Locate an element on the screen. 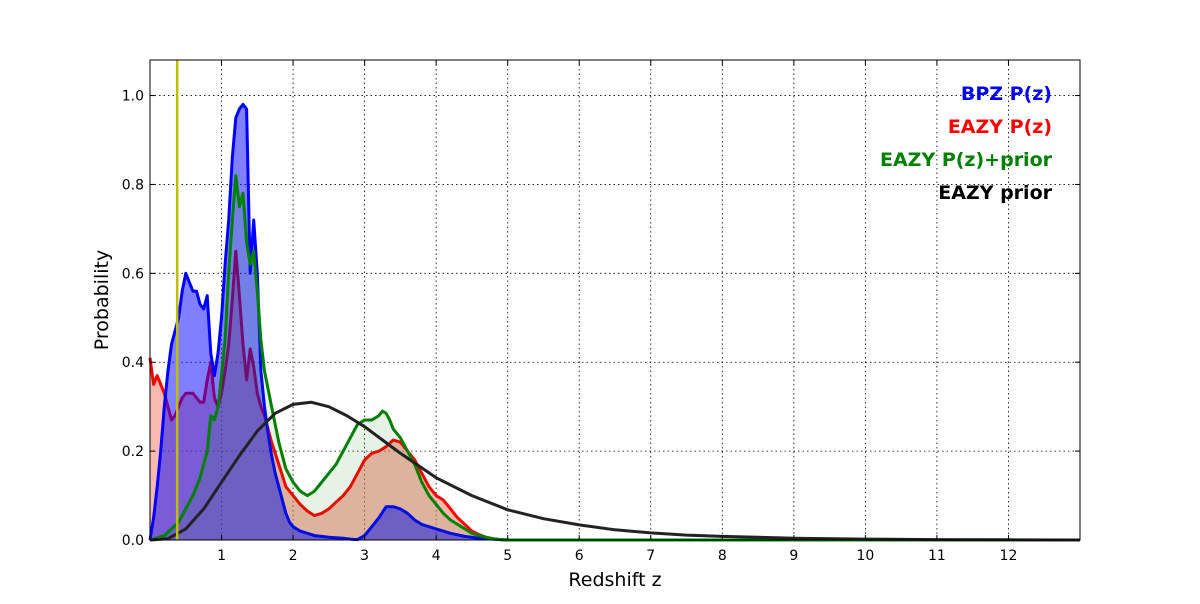 This screenshot has height=604, width=1200. x-tick-label: 1 is located at coordinates (221, 556).